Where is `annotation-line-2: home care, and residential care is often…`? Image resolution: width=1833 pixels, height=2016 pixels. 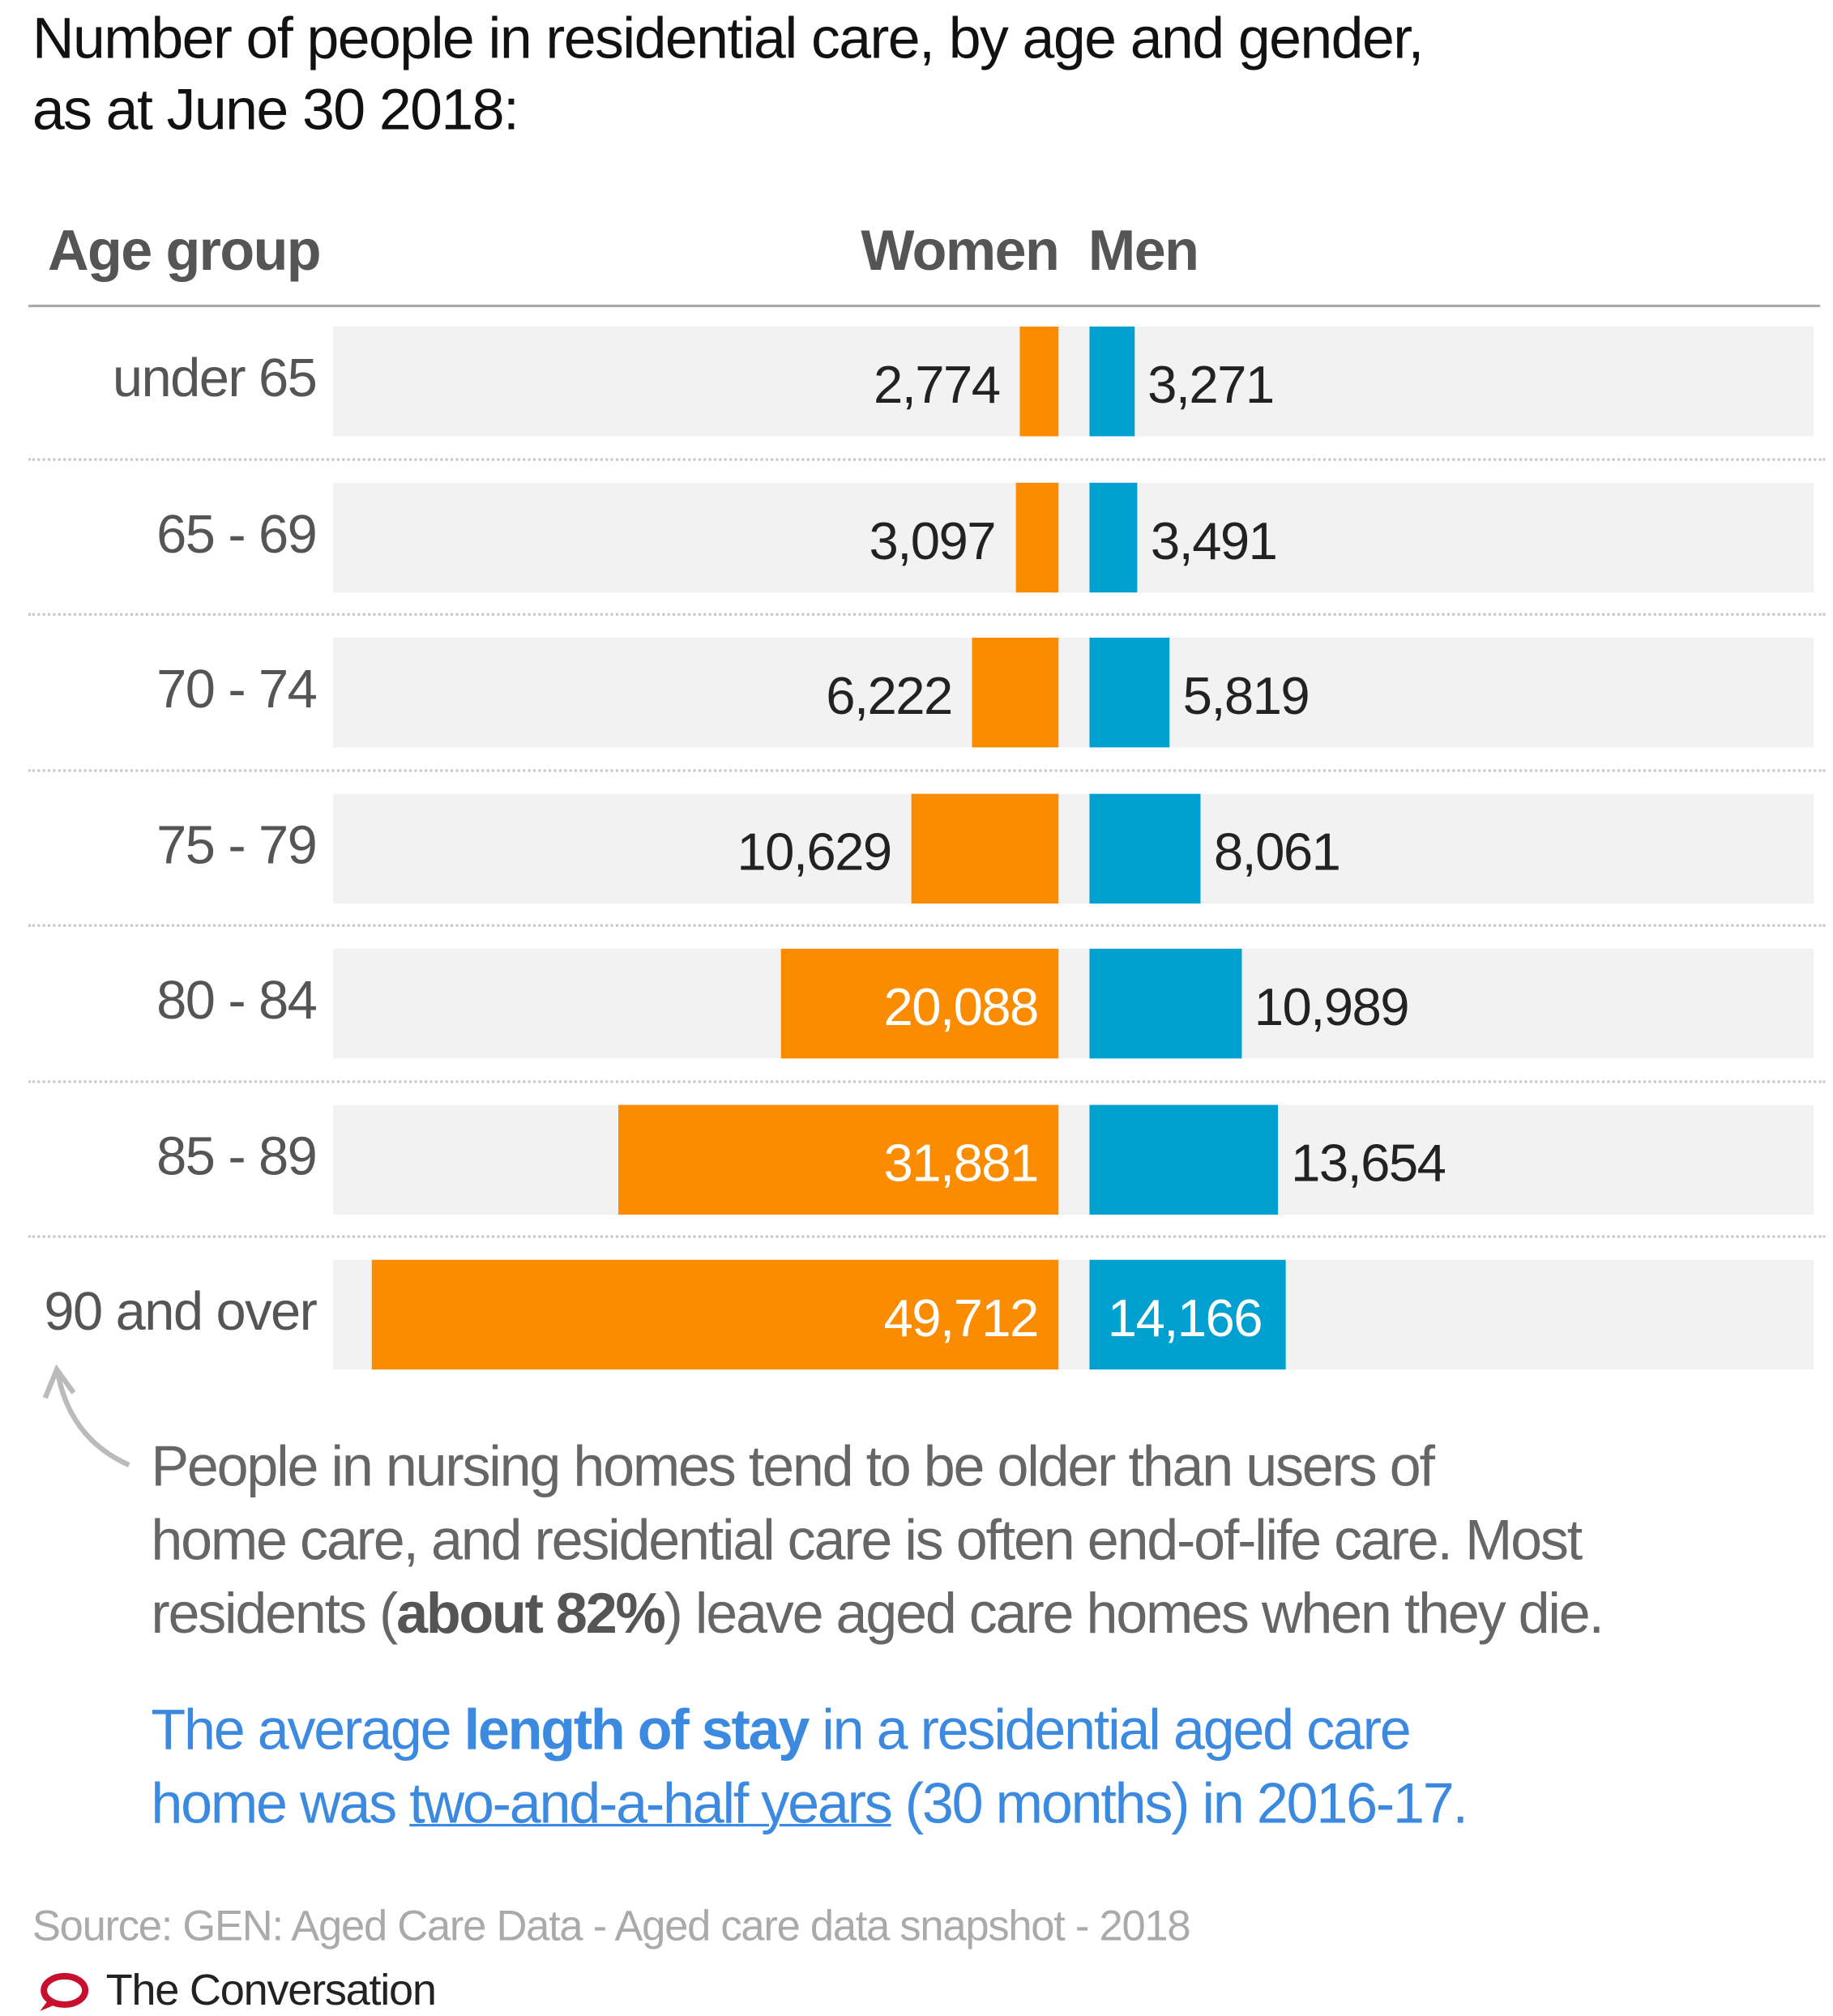 annotation-line-2: home care, and residential care is often… is located at coordinates (867, 1541).